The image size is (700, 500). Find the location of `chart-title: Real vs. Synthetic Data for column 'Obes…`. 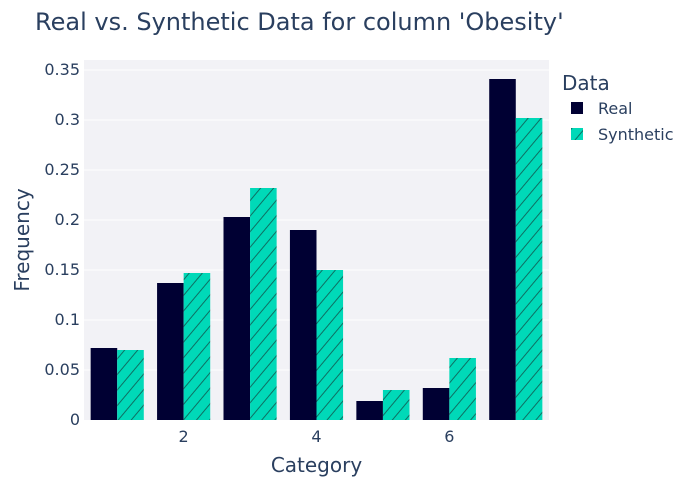

chart-title: Real vs. Synthetic Data for column 'Obes… is located at coordinates (299, 22).